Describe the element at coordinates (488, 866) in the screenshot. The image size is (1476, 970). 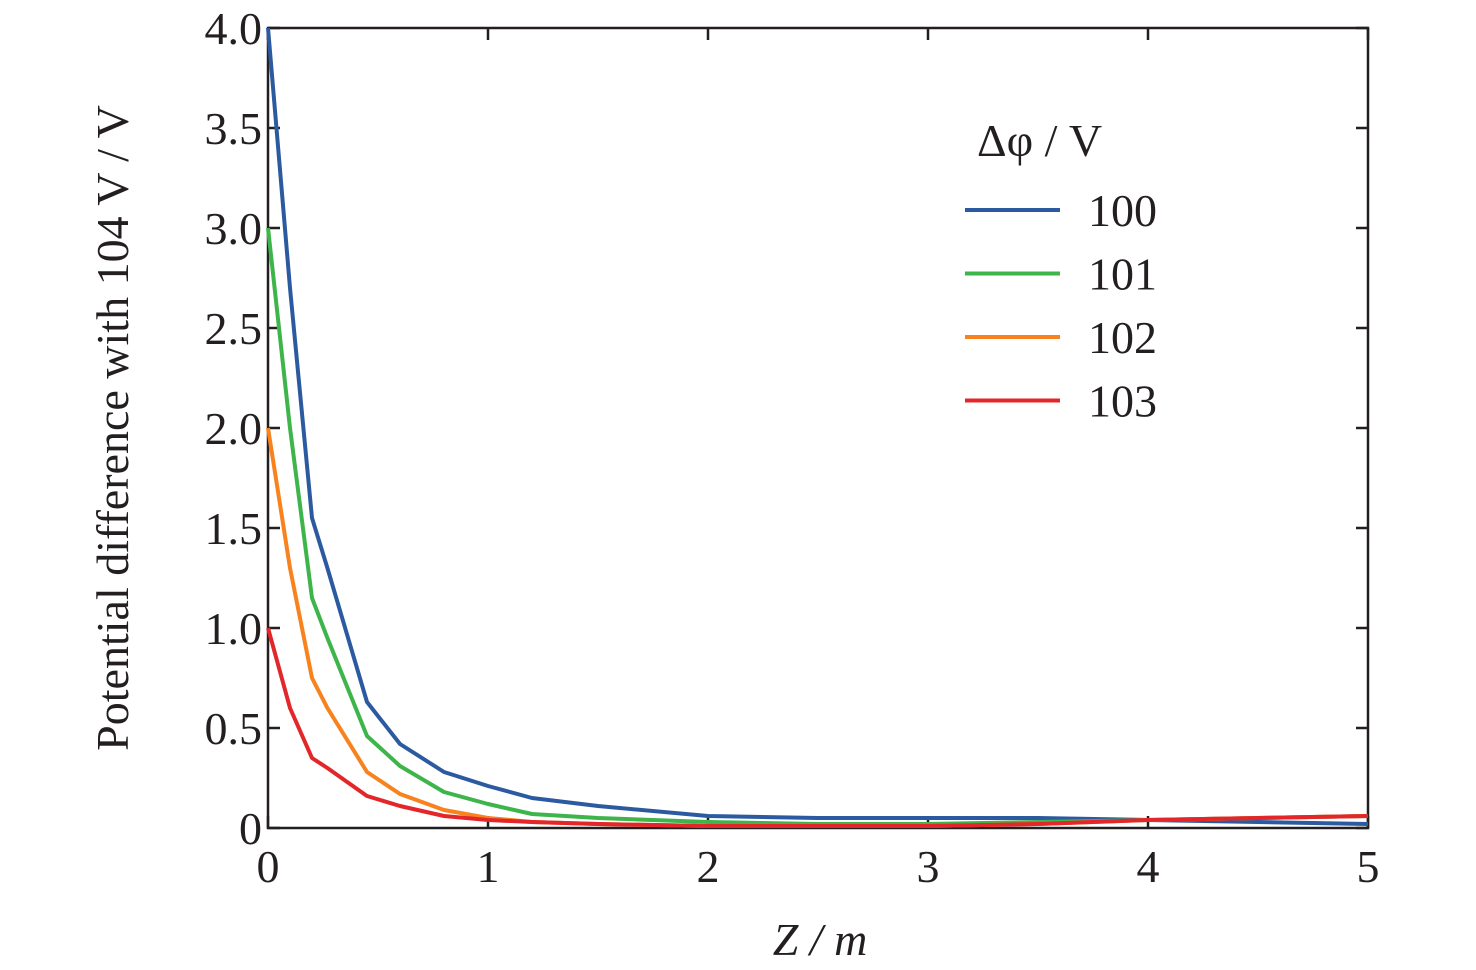
I see `x-tick-label: 1` at that location.